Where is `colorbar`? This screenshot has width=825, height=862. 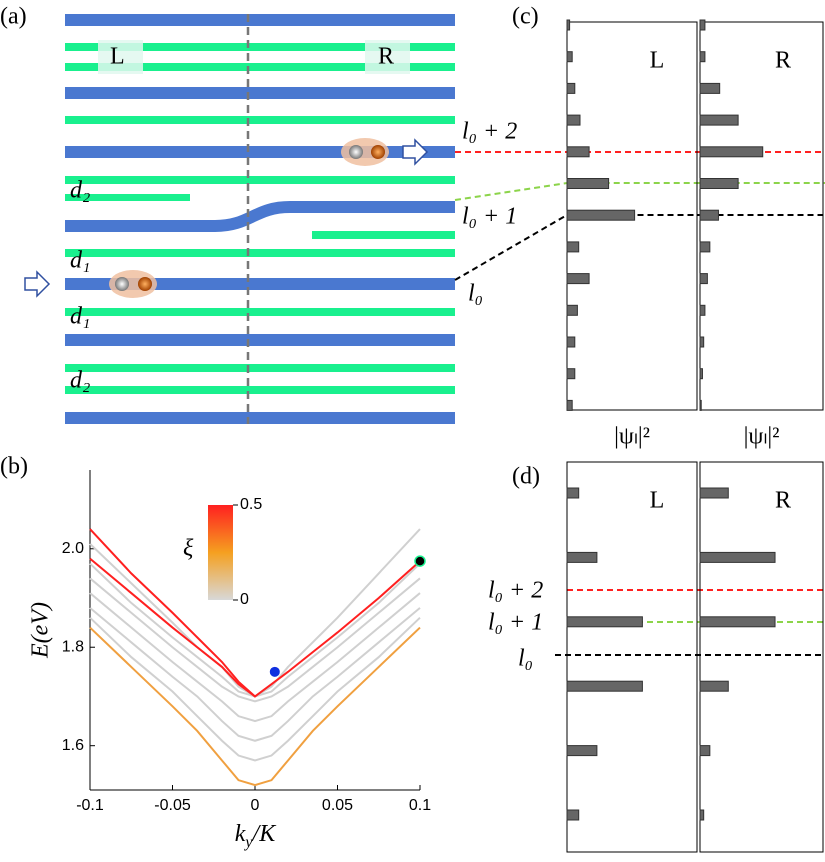
colorbar is located at coordinates (220, 552).